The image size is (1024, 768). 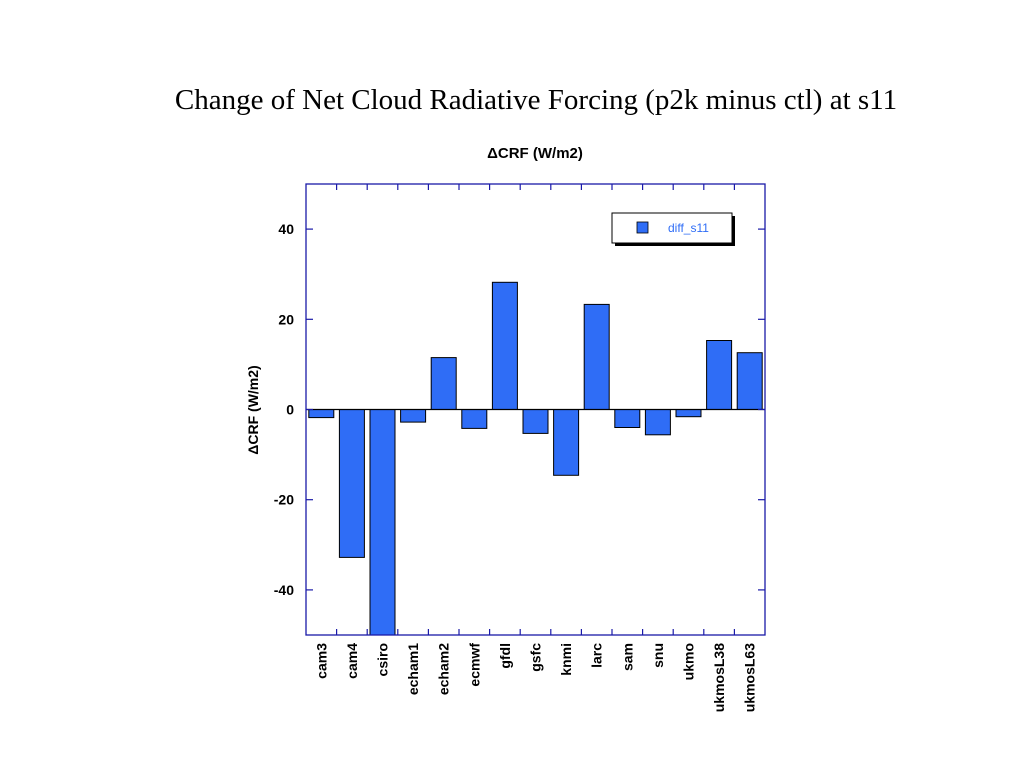 What do you see at coordinates (284, 590) in the screenshot?
I see `y-tick-label: -40` at bounding box center [284, 590].